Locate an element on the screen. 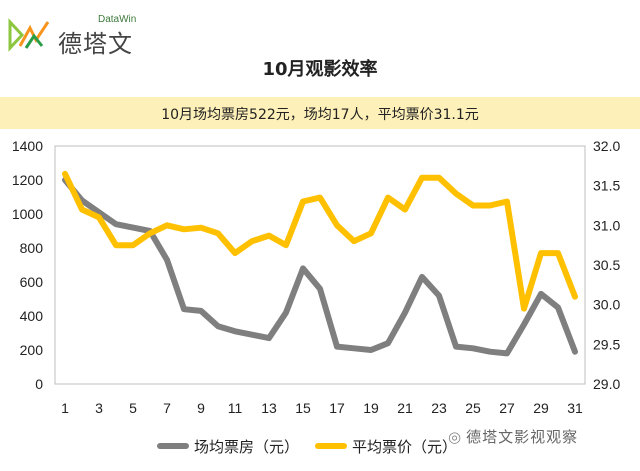  x-tick-label: 1 is located at coordinates (65, 408).